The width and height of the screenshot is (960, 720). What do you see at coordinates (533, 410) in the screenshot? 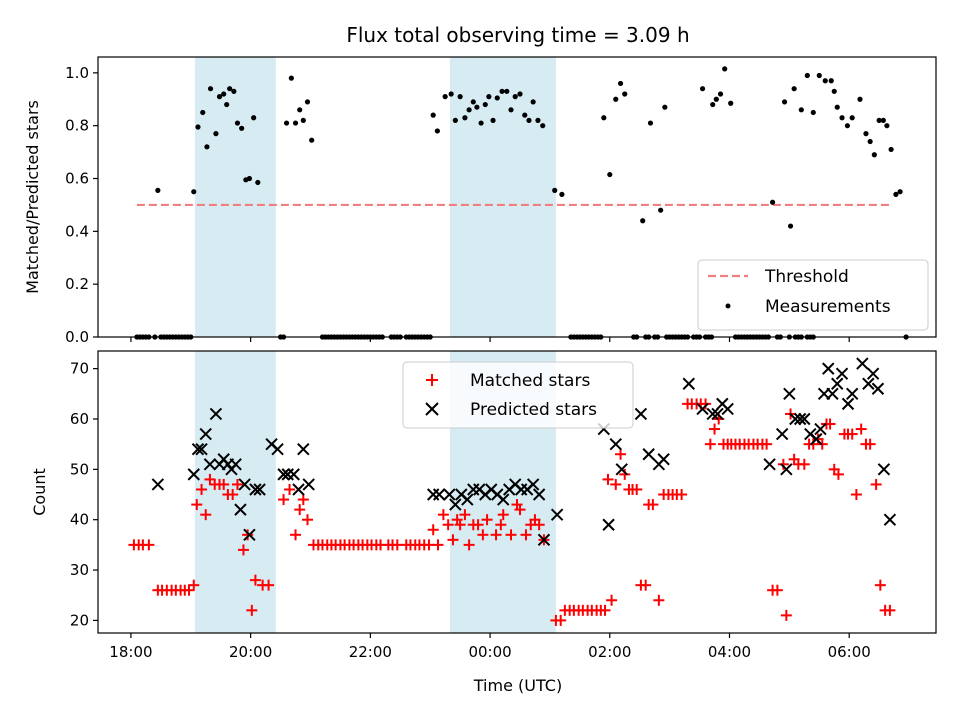
I see `legend-predicted-label: Predicted stars` at bounding box center [533, 410].